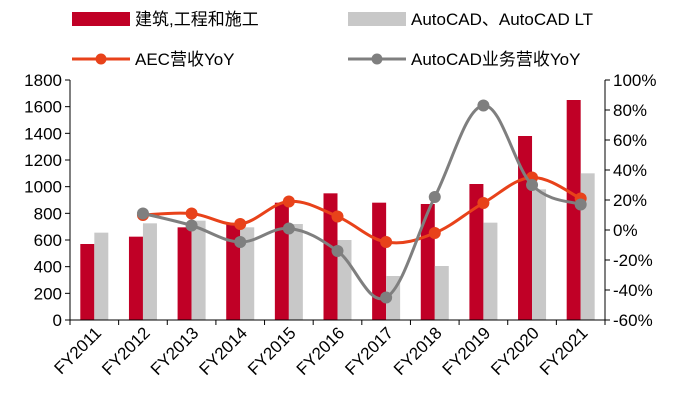  Describe the element at coordinates (386, 242) in the screenshot. I see `line-point-0-fy2017` at that location.